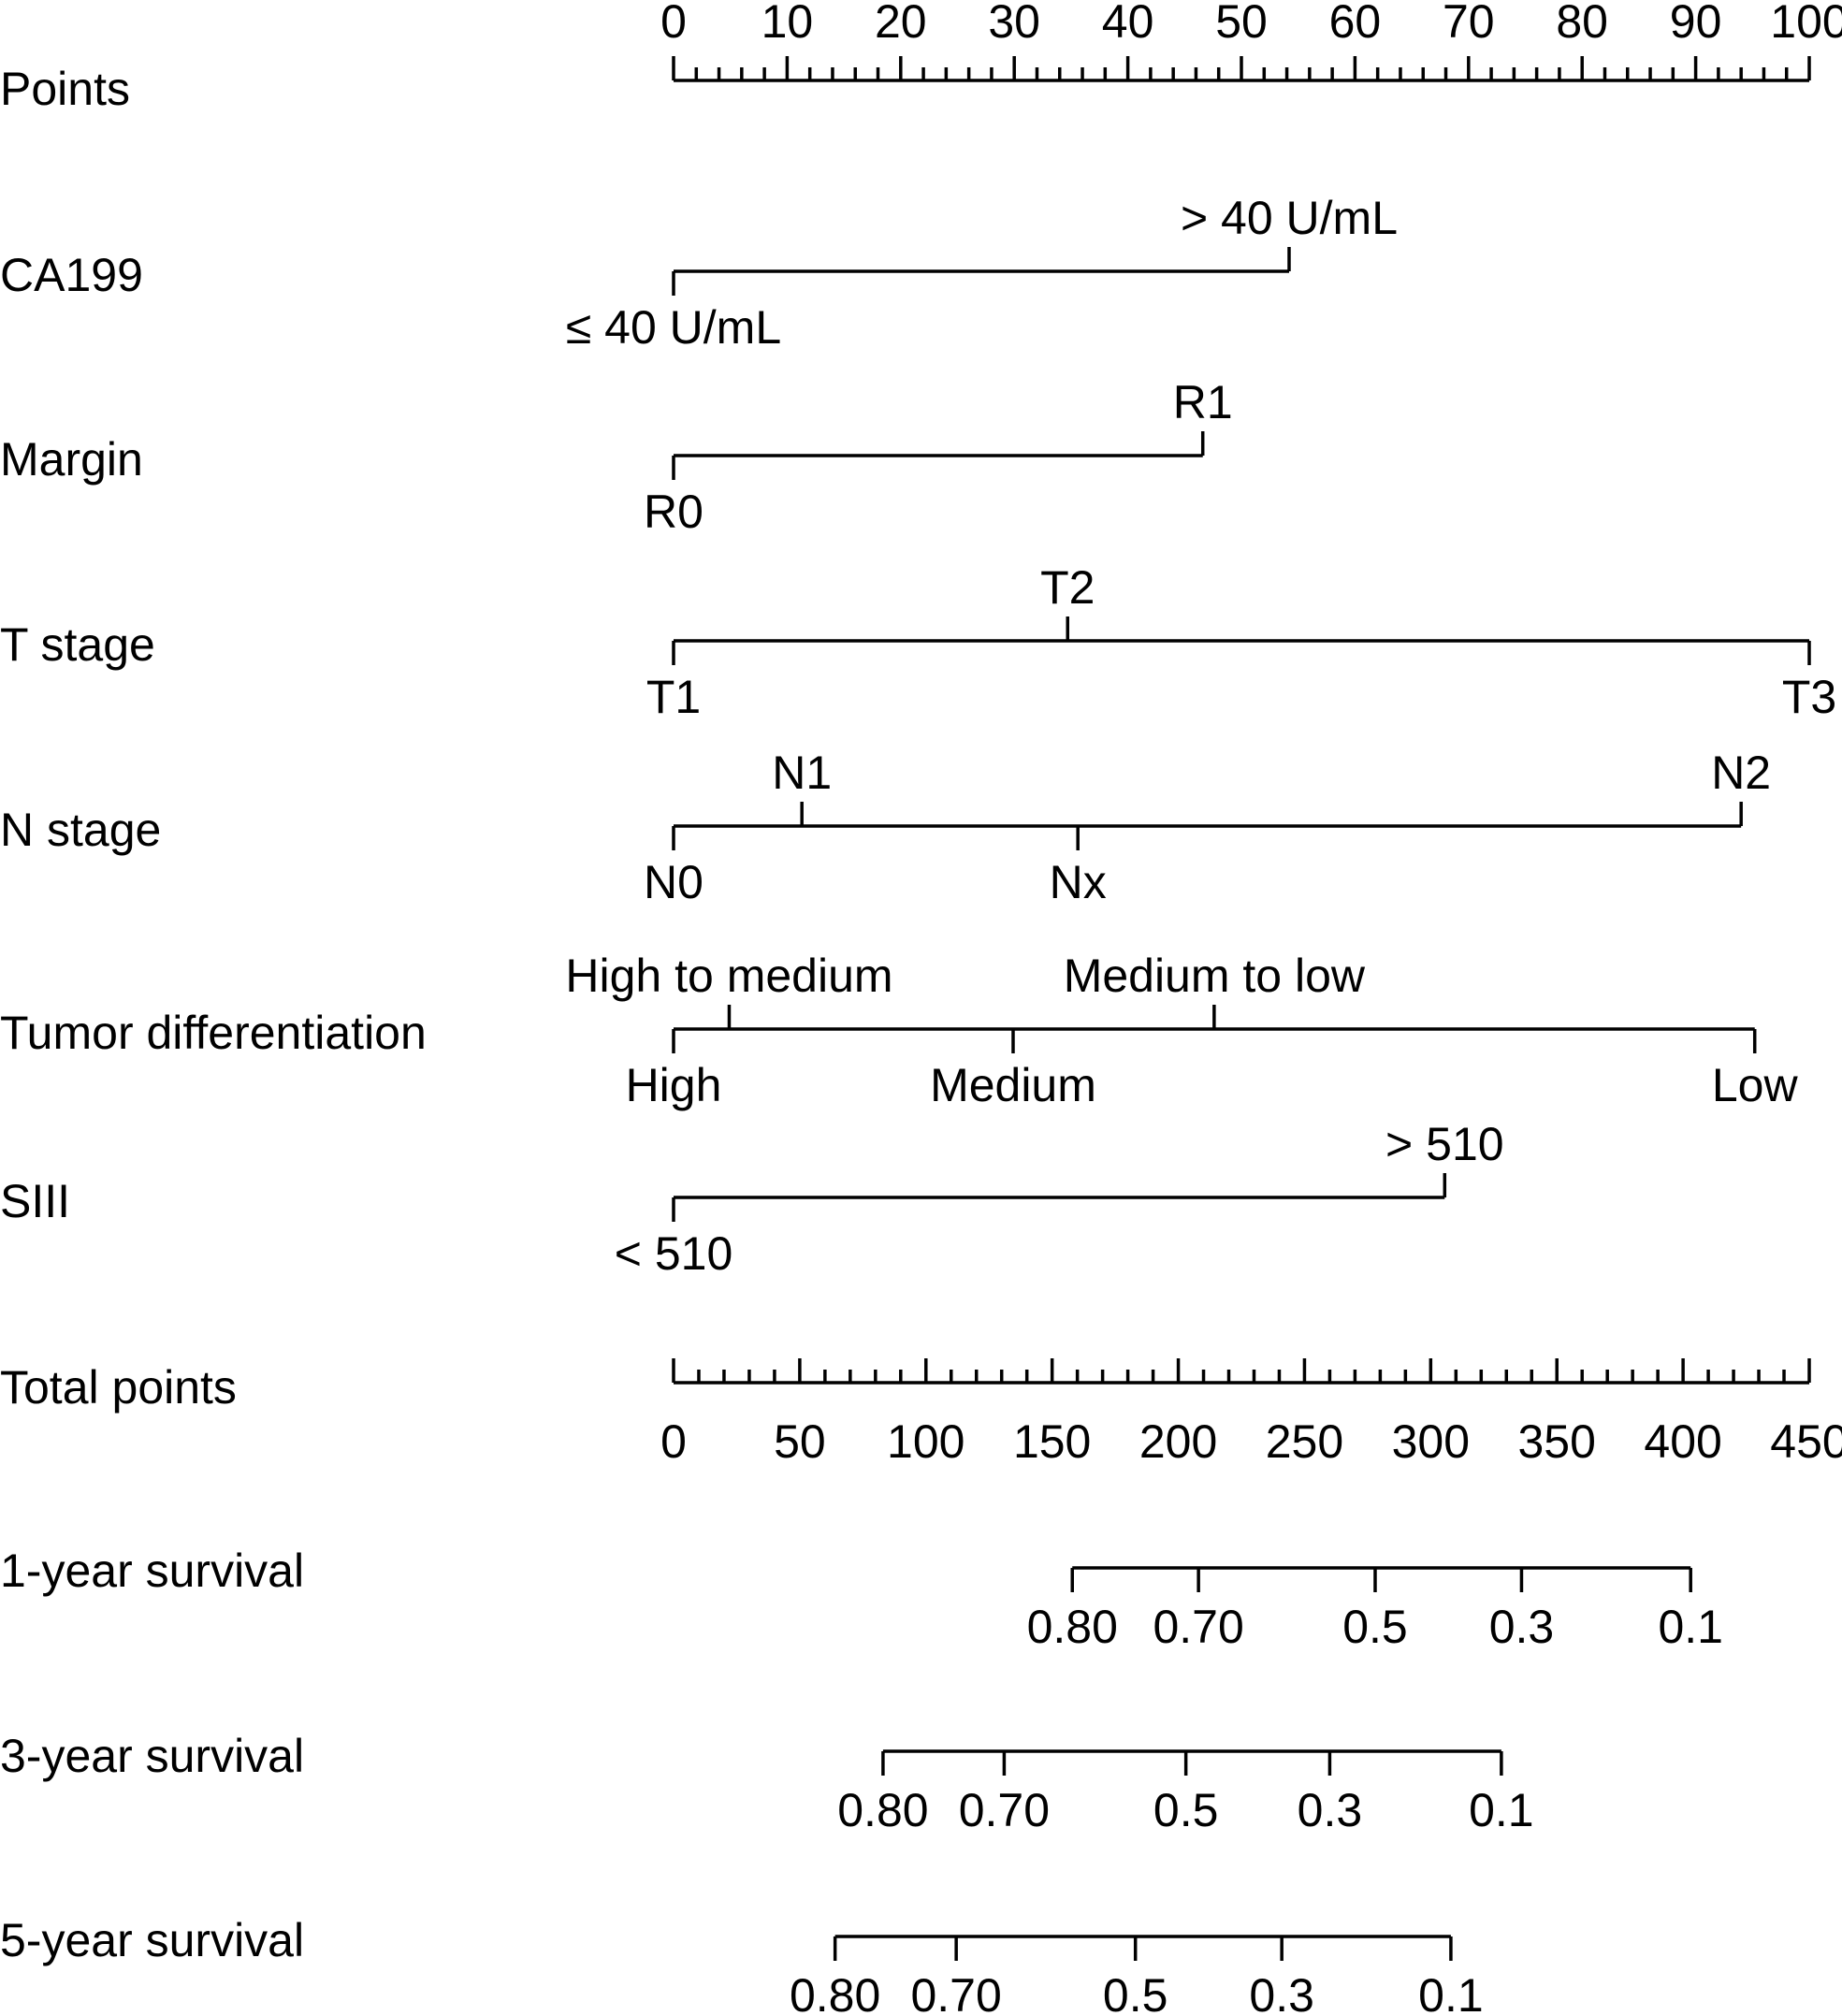 This screenshot has height=2016, width=1842. What do you see at coordinates (901, 24) in the screenshot?
I see `points-tick-label: 20` at bounding box center [901, 24].